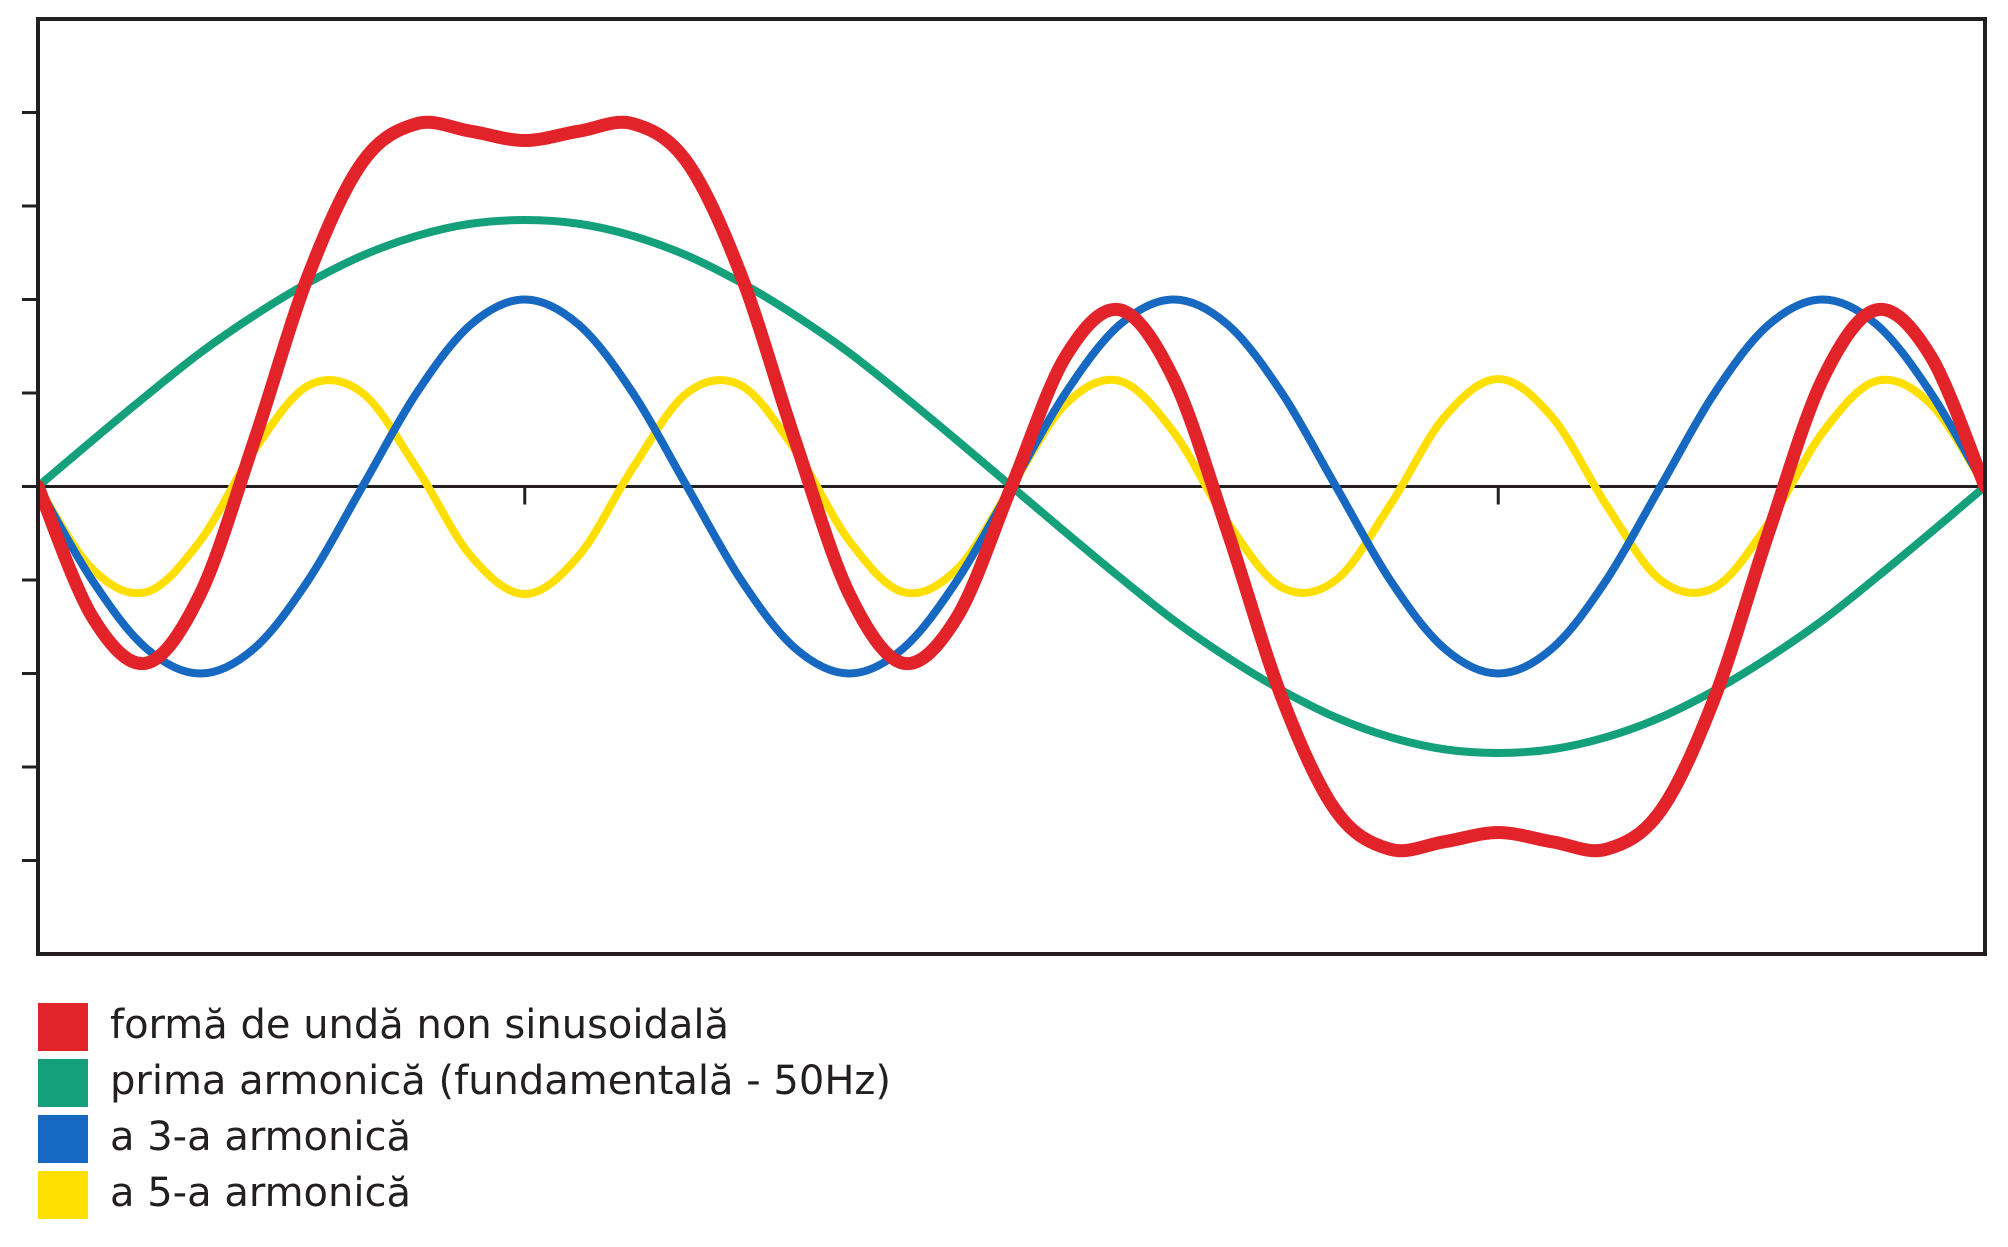  I want to click on legend-label: a 5-a armonică, so click(260, 1193).